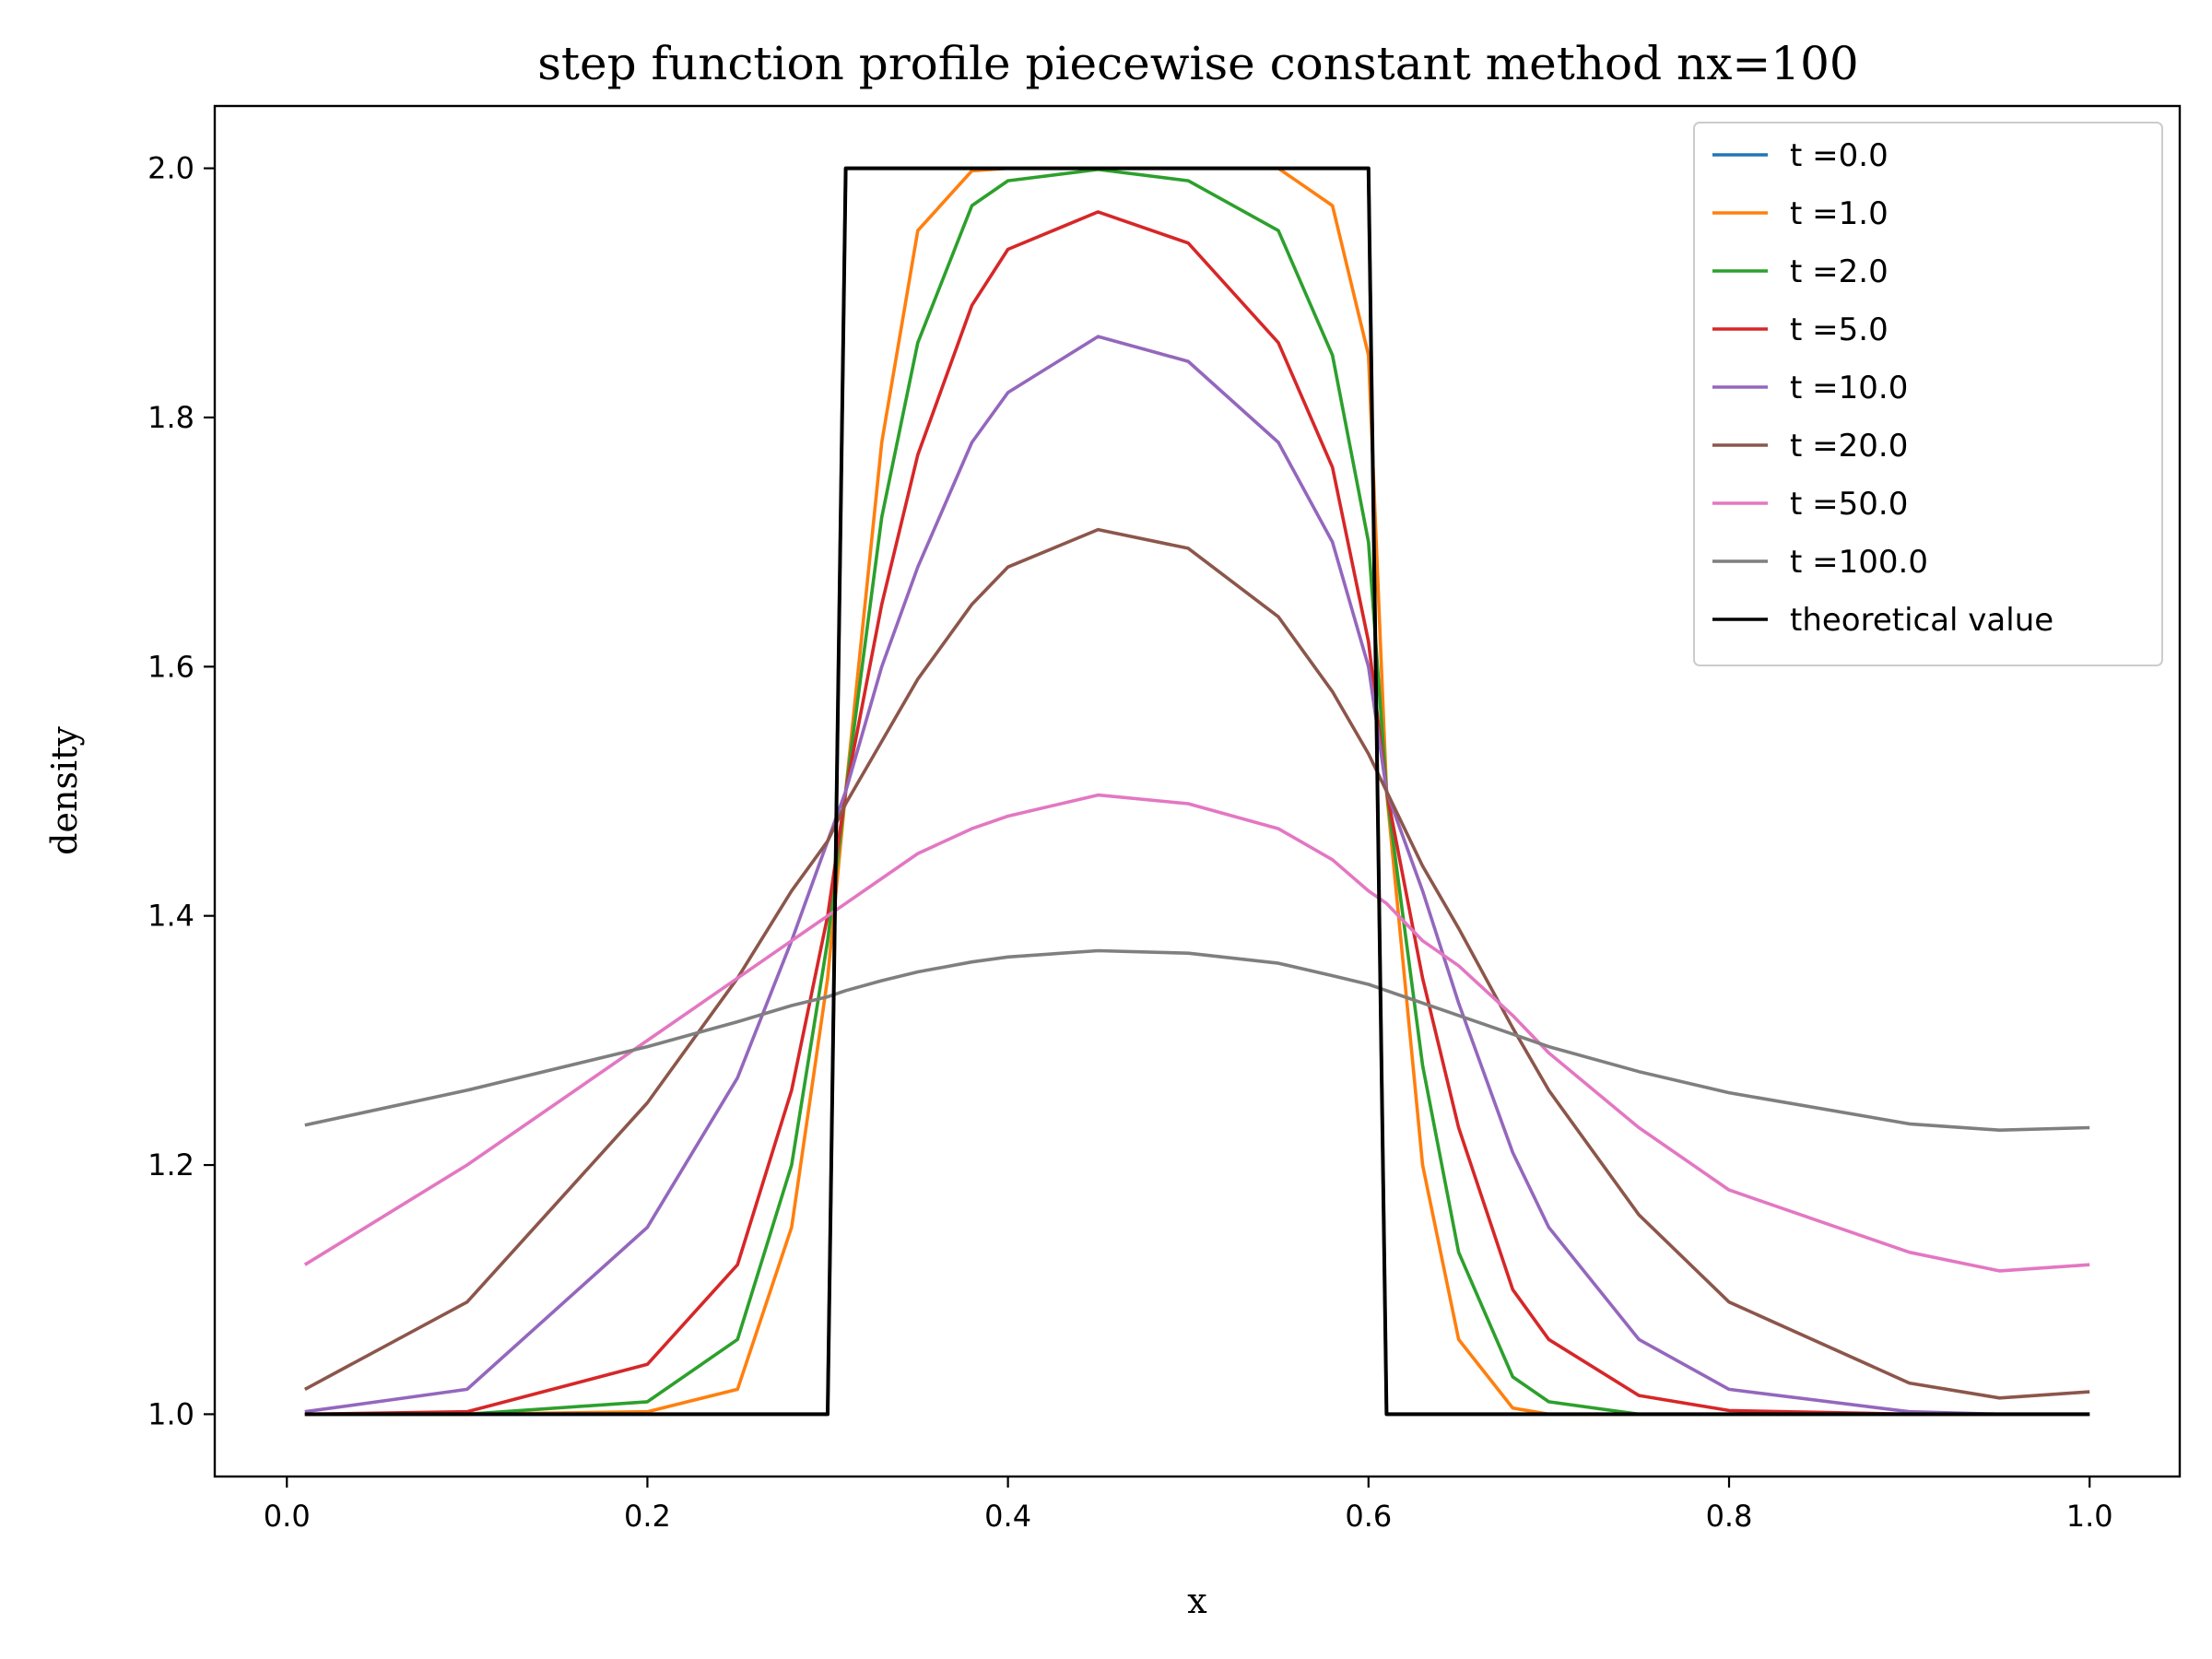 This screenshot has width=2212, height=1659. Describe the element at coordinates (1196, 1601) in the screenshot. I see `x-axis-label: x` at that location.